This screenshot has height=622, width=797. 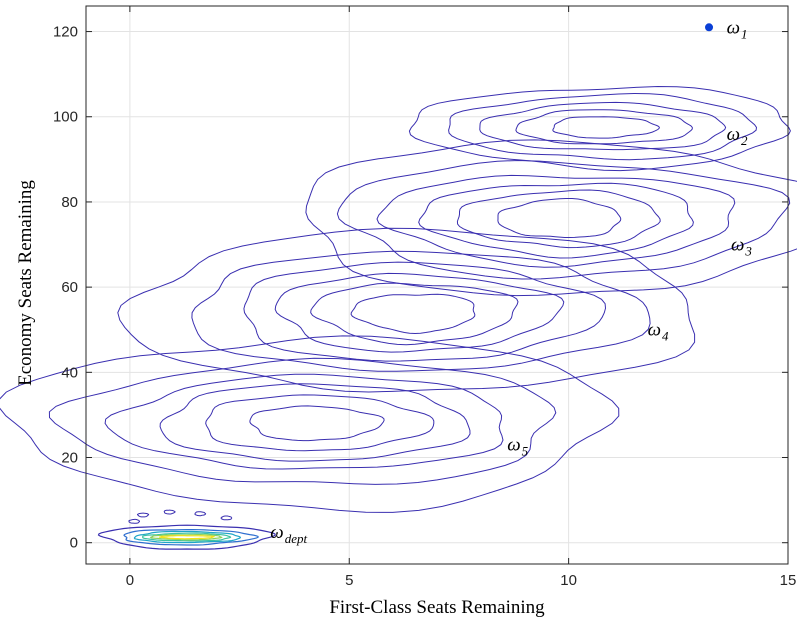 What do you see at coordinates (296, 538) in the screenshot?
I see `cluster-label-subscript: dept` at bounding box center [296, 538].